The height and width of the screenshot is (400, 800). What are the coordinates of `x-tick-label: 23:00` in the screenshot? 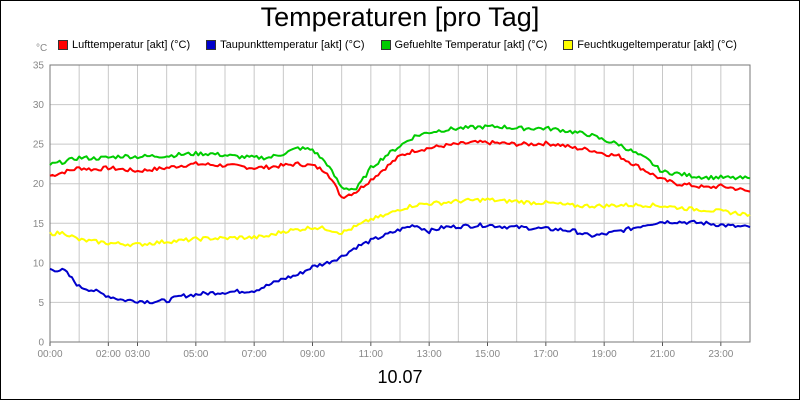 It's located at (720, 354).